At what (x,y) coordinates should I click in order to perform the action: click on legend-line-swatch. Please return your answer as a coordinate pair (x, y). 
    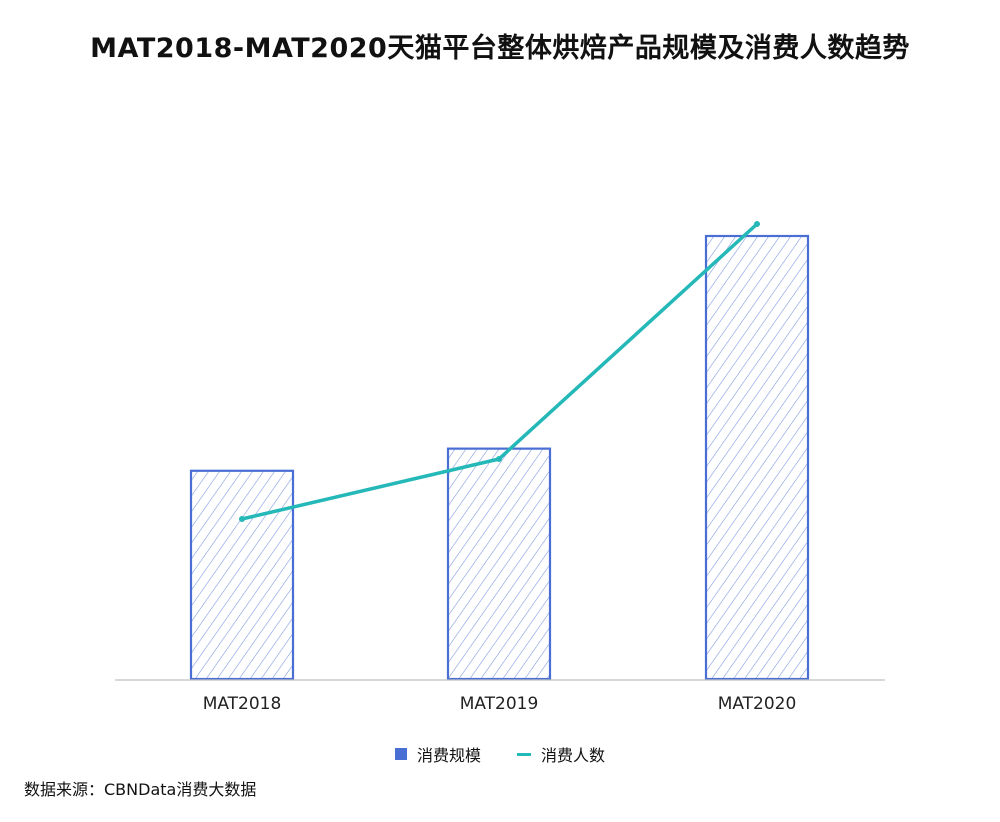
    Looking at the image, I should click on (524, 754).